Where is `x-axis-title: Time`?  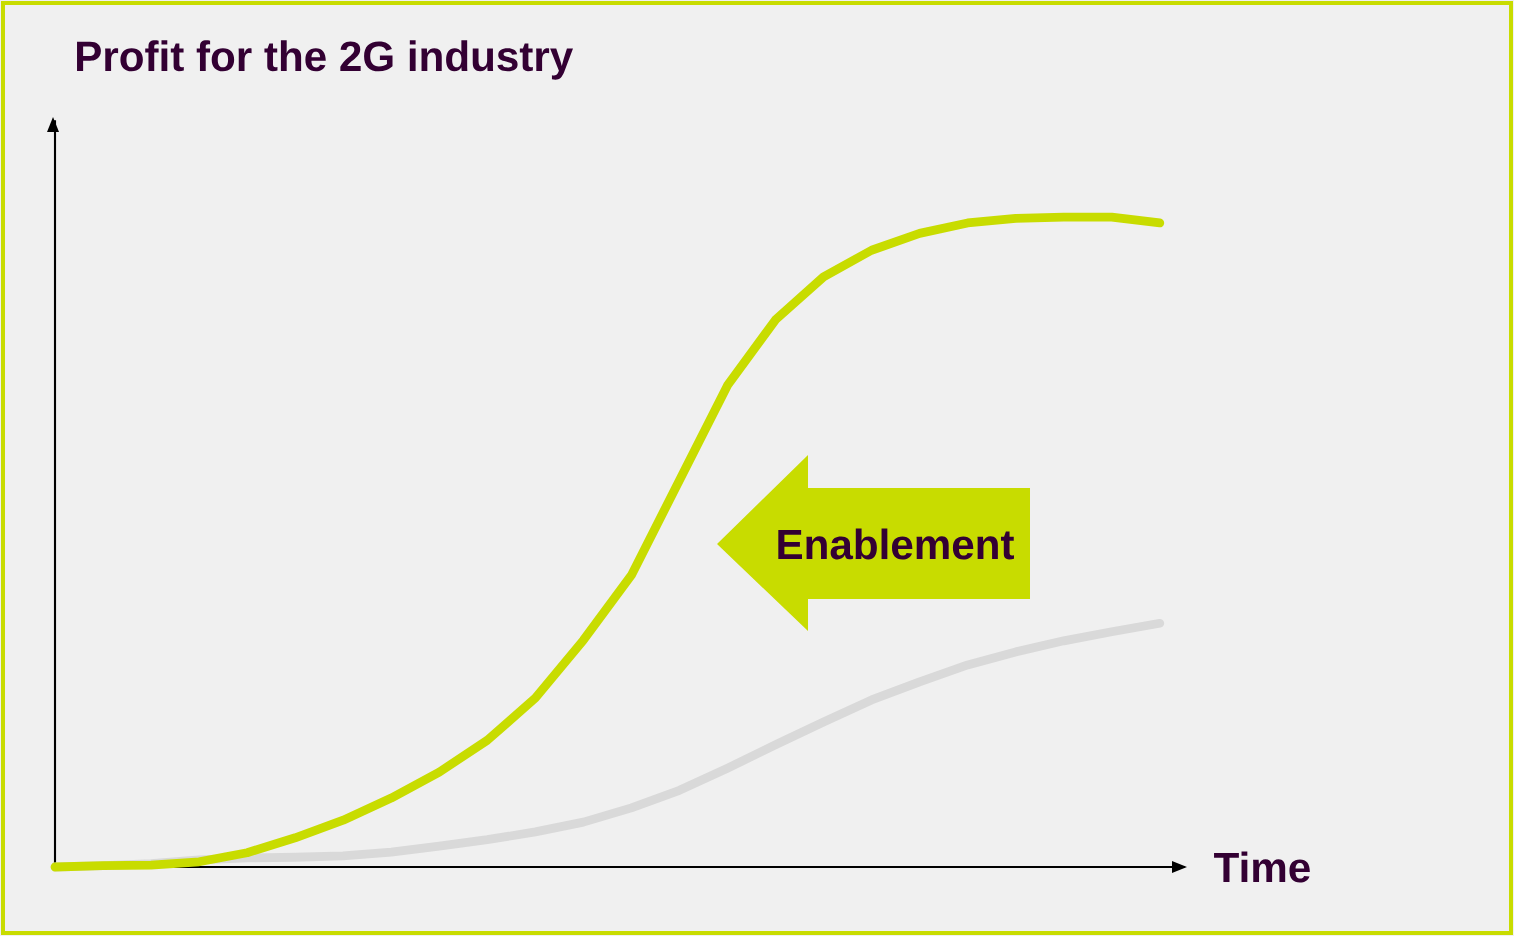 x-axis-title: Time is located at coordinates (1262, 867).